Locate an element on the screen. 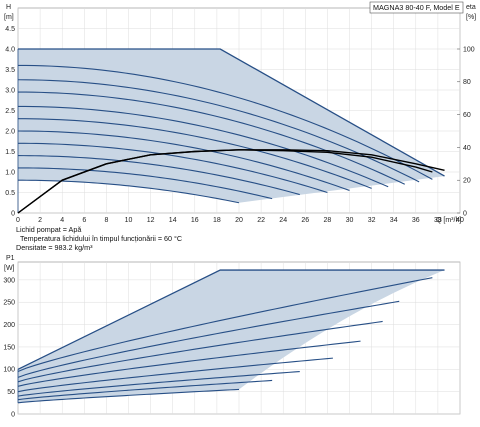 Image resolution: width=480 pixels, height=427 pixels. x-tick-label: 38 is located at coordinates (438, 220).